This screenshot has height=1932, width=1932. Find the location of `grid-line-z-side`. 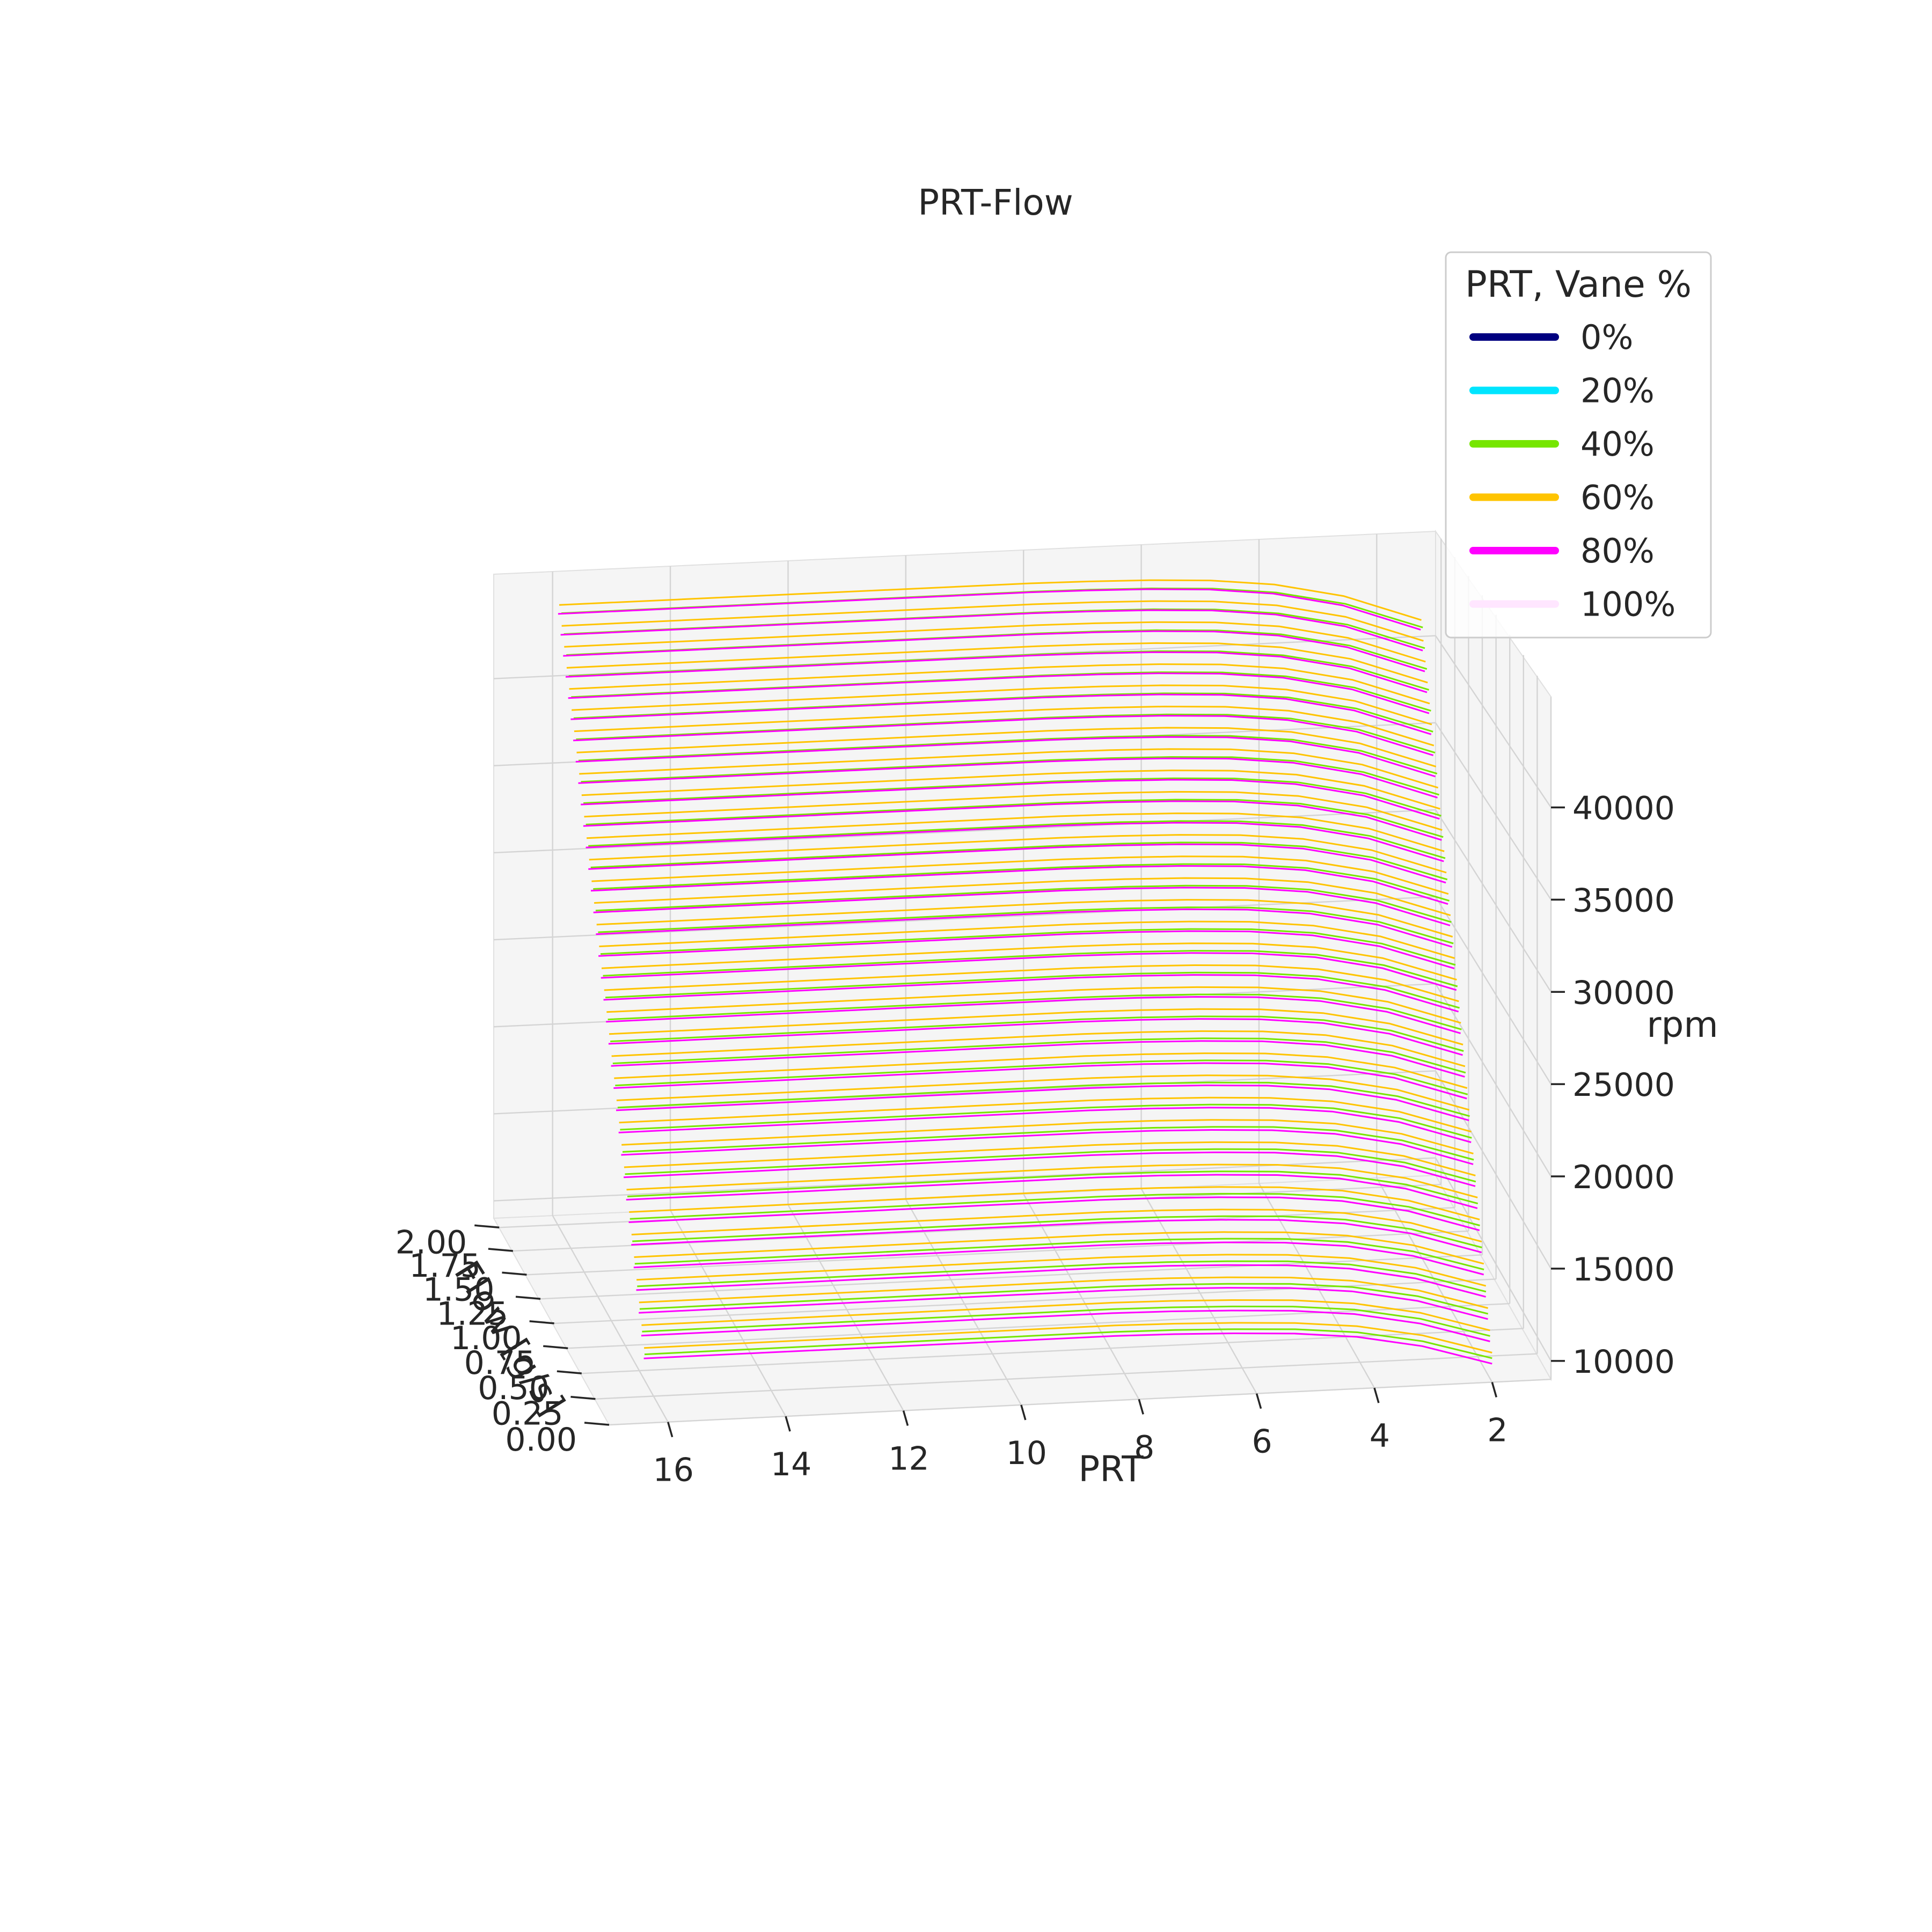

grid-line-z-side is located at coordinates (1493, 900).